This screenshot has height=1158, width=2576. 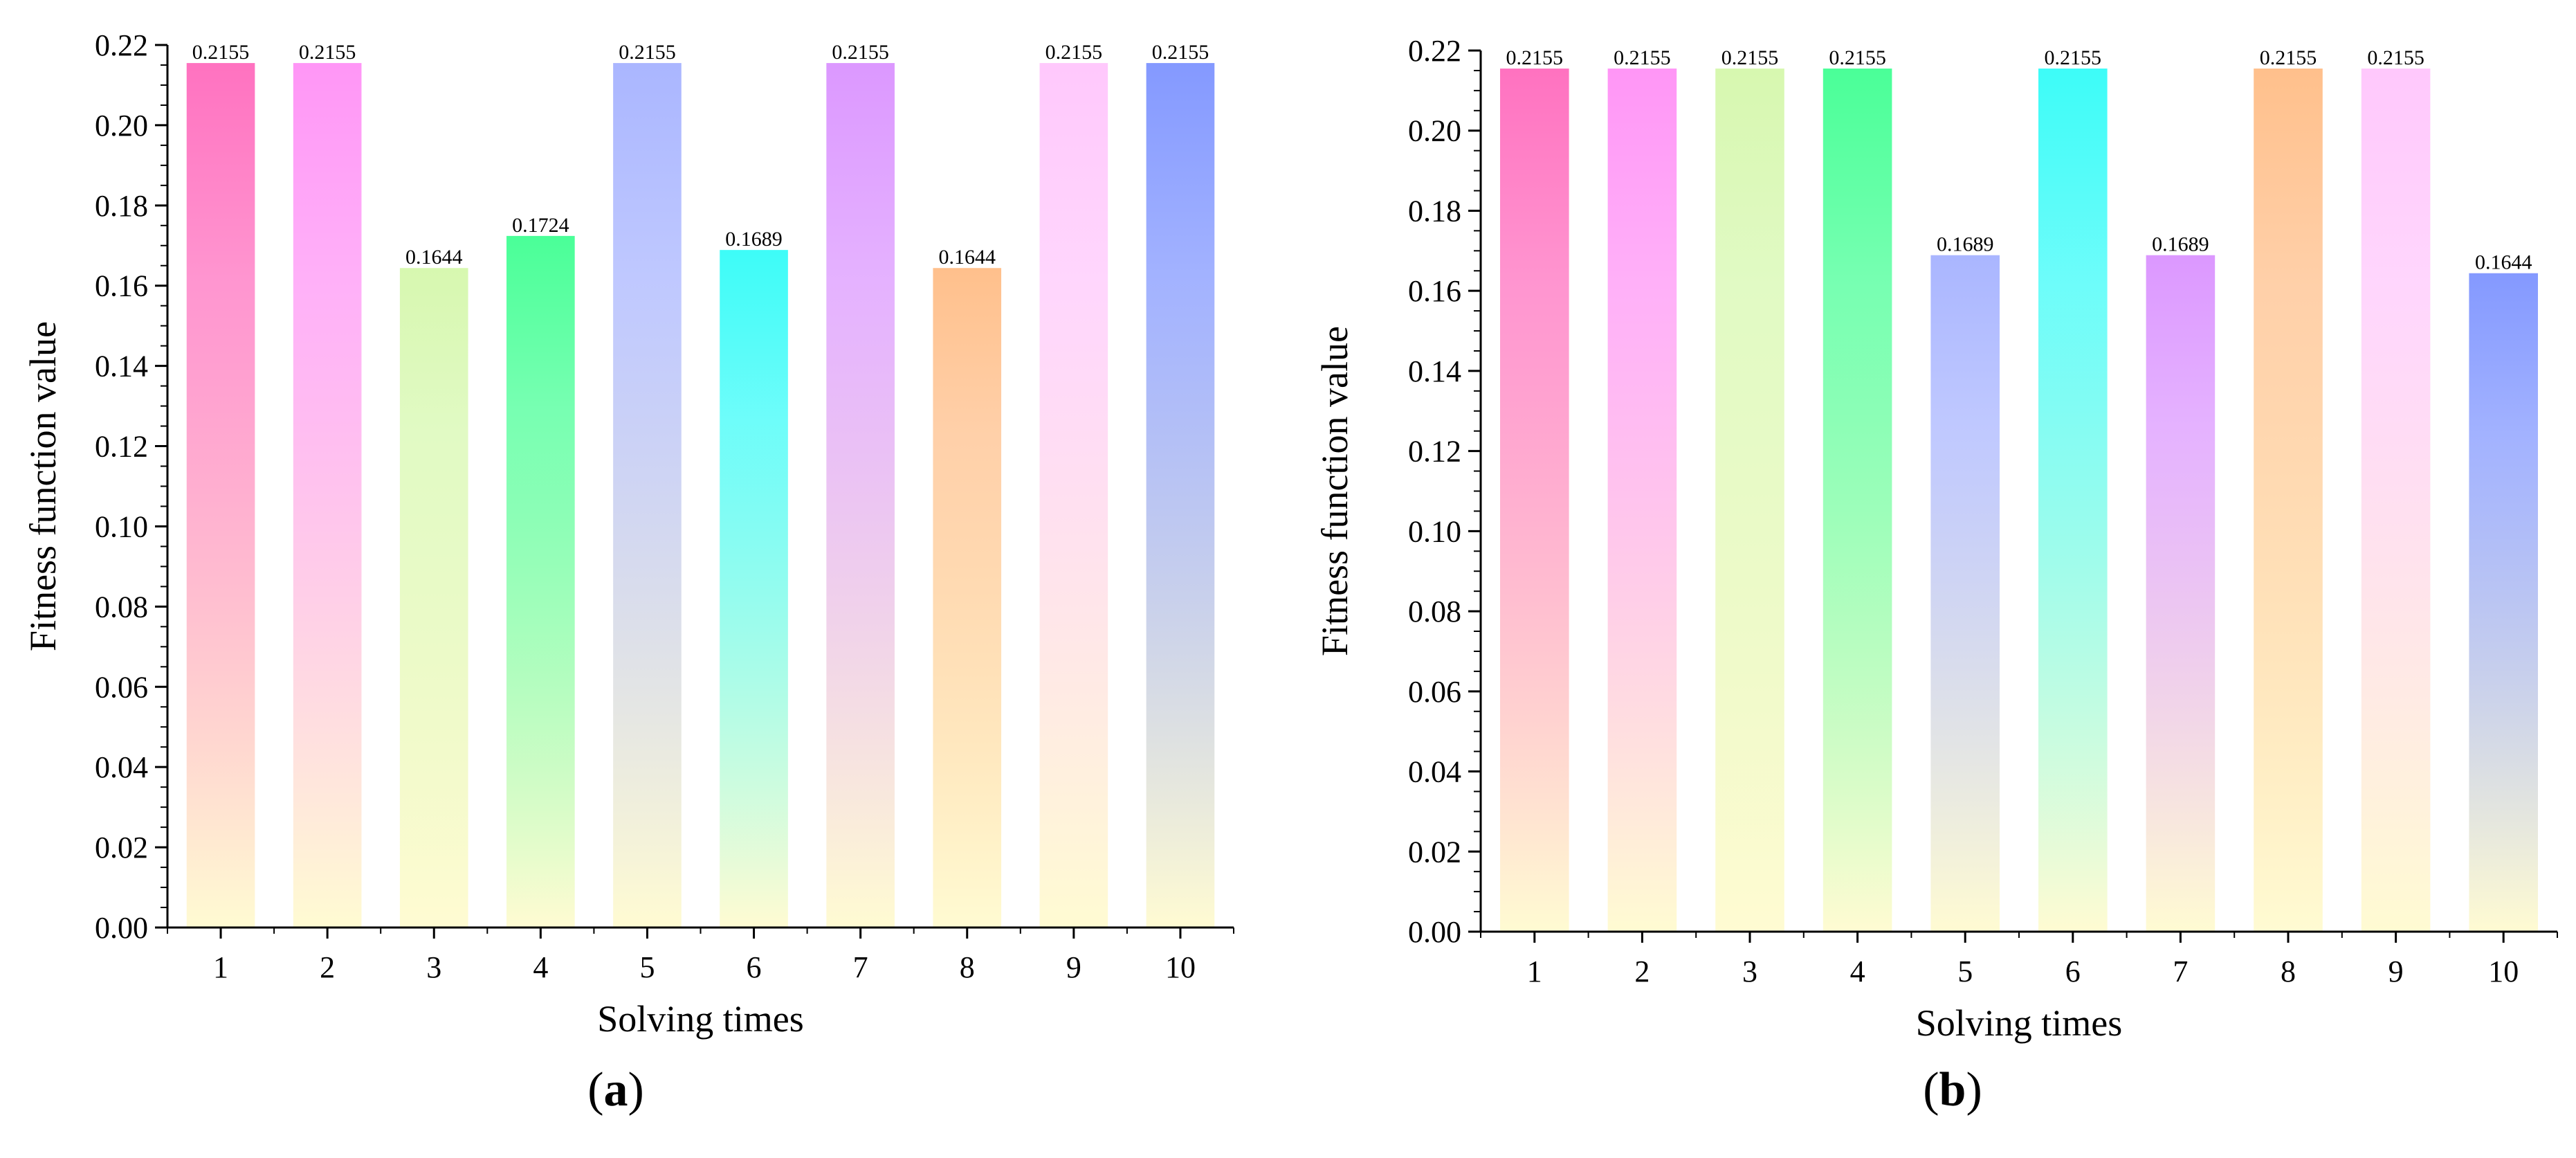 What do you see at coordinates (2074, 58) in the screenshot?
I see `data-label-6: 0.2155` at bounding box center [2074, 58].